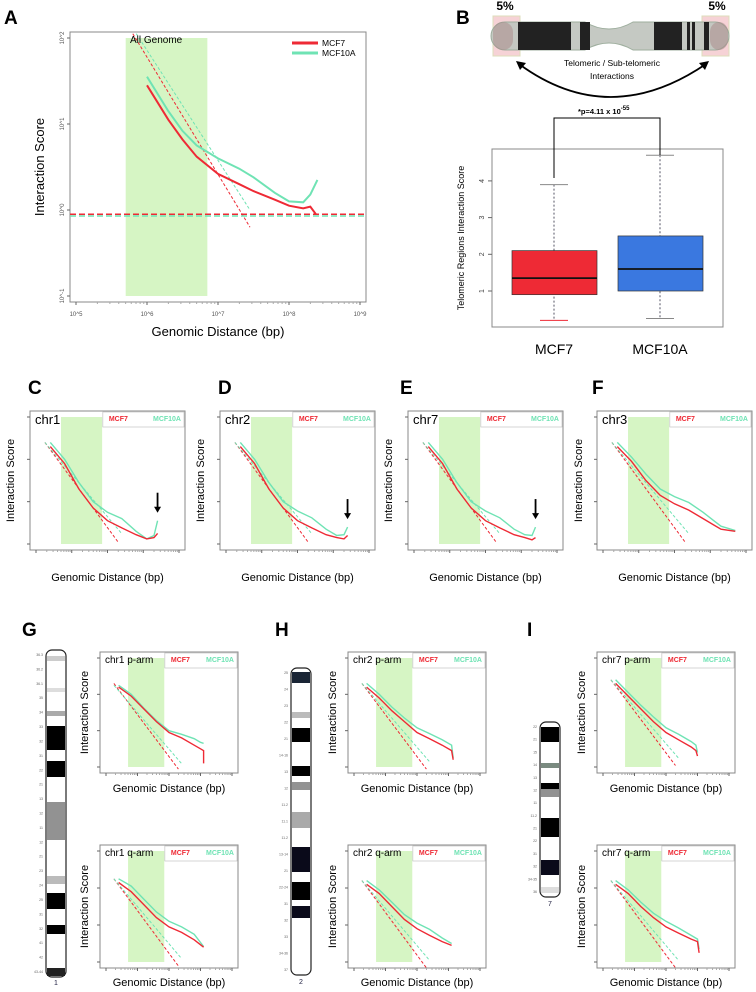  What do you see at coordinates (535, 892) in the screenshot?
I see `band-label: 36` at bounding box center [535, 892].